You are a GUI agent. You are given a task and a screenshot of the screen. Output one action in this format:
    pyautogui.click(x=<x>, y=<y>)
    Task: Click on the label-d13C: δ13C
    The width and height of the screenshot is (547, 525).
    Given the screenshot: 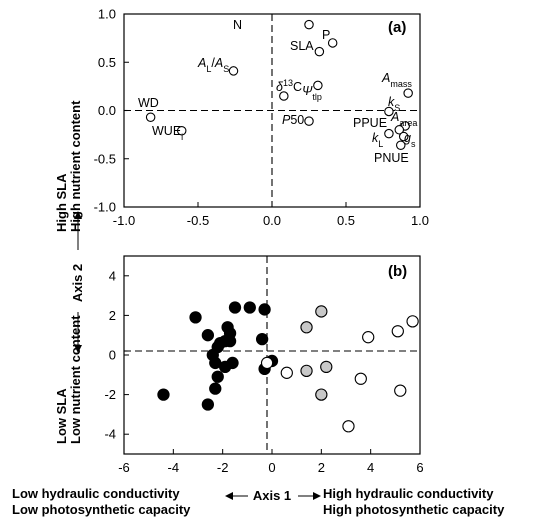 What is the action you would take?
    pyautogui.click(x=289, y=86)
    